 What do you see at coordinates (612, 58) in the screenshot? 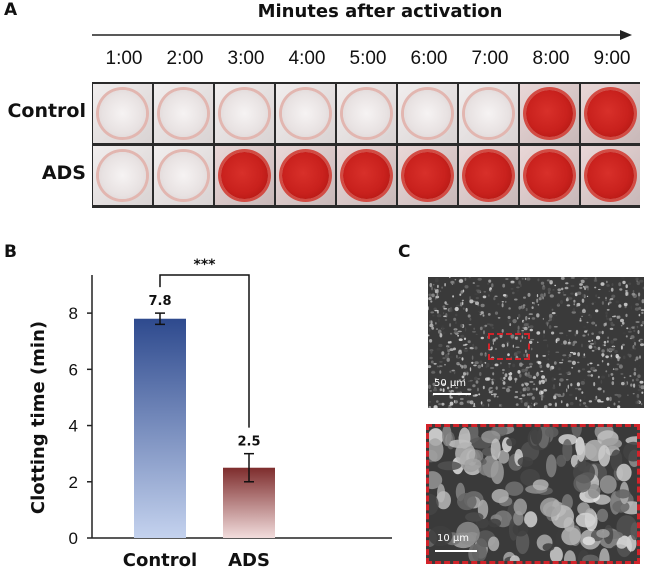
I see `time-label: 9:00` at bounding box center [612, 58].